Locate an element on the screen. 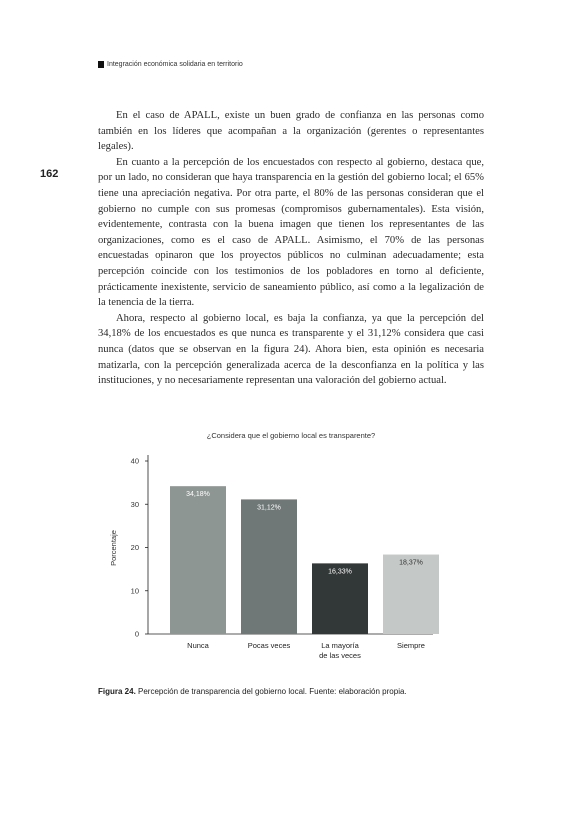  data-label: 18,37% is located at coordinates (411, 563).